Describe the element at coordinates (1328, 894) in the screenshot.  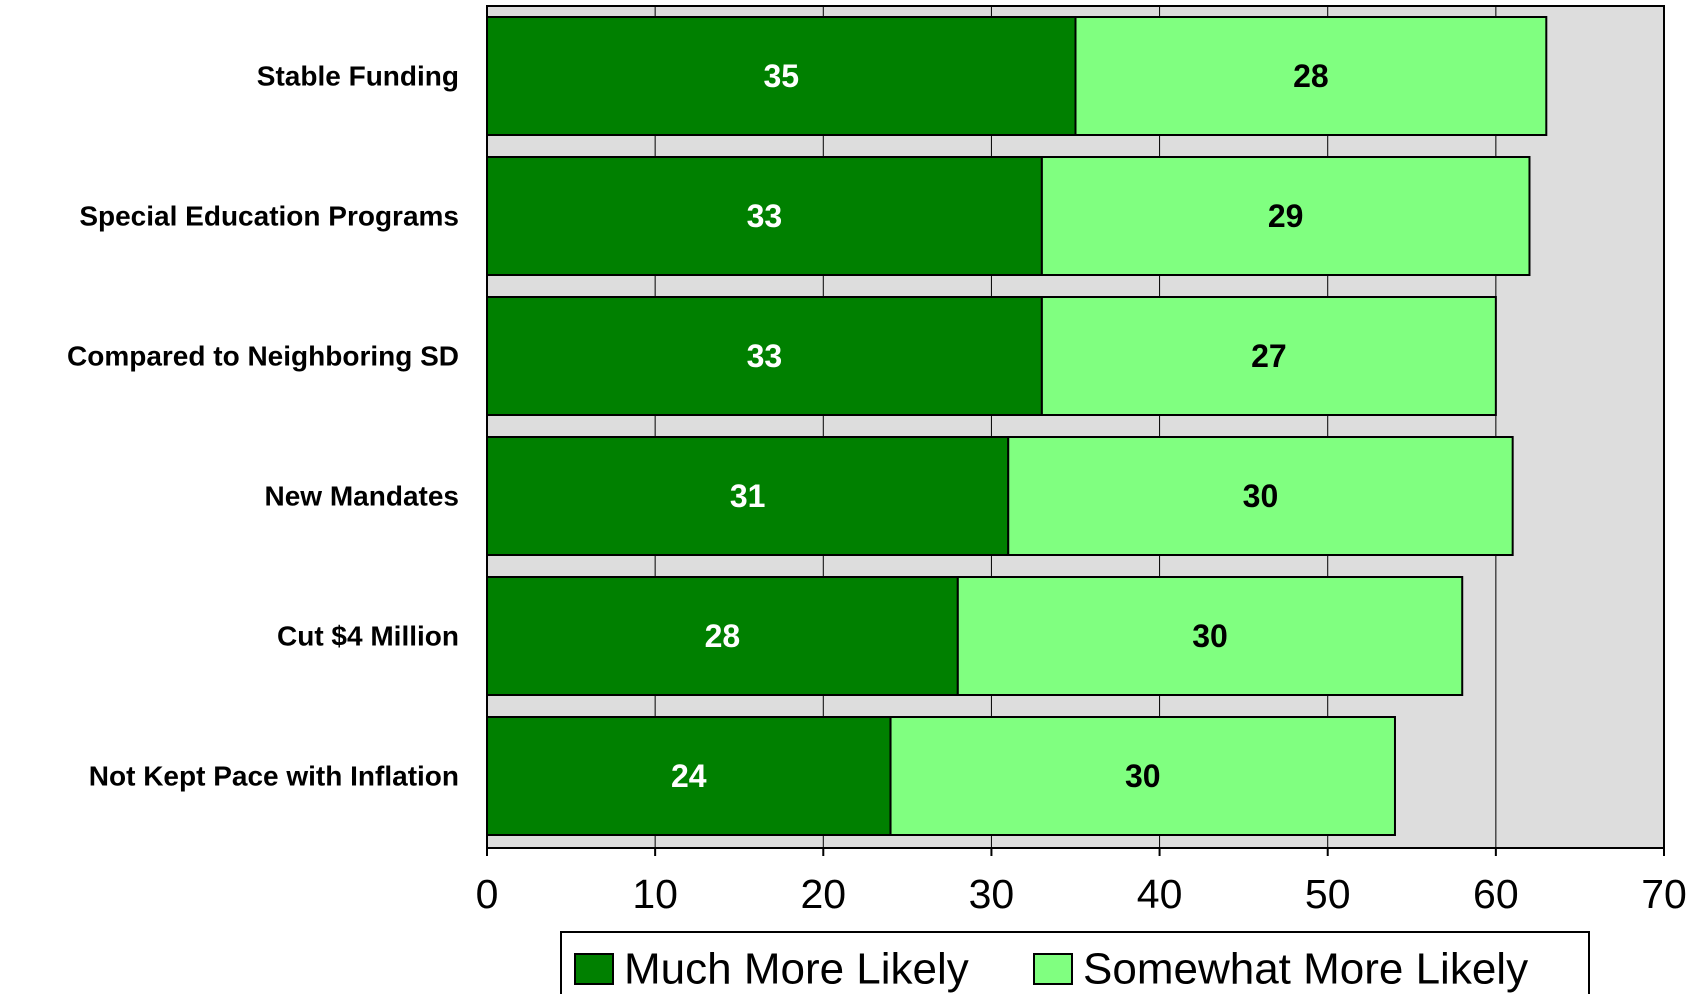
I see `x-tick-label-50: 50` at that location.